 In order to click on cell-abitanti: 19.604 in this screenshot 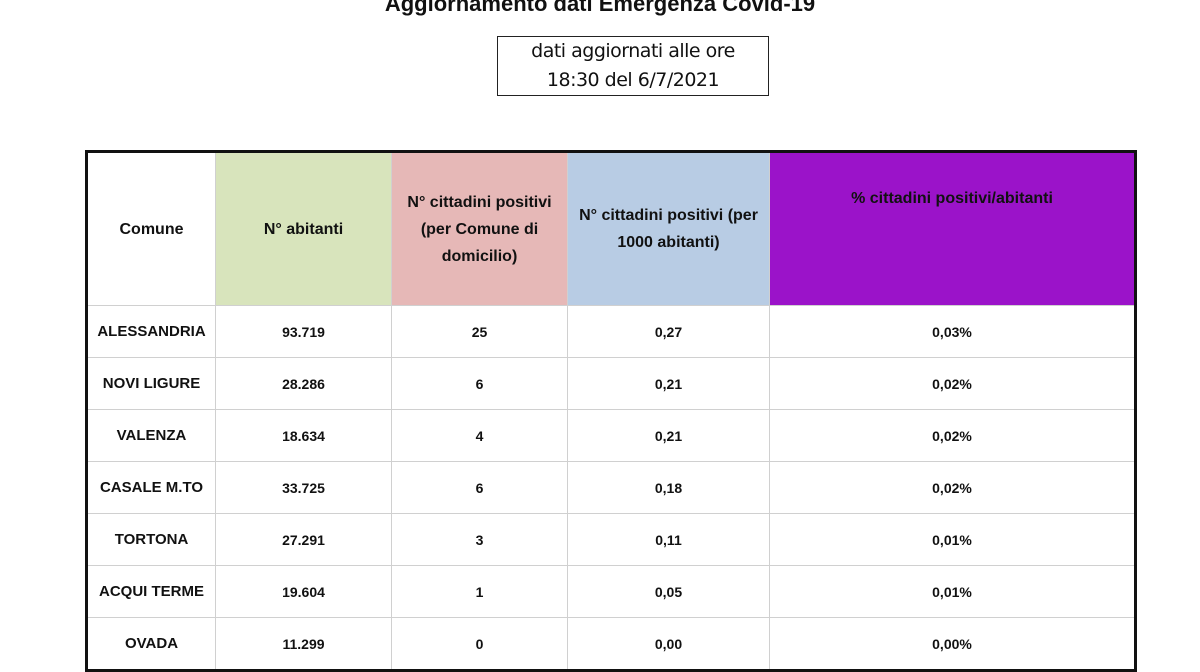, I will do `click(303, 591)`.